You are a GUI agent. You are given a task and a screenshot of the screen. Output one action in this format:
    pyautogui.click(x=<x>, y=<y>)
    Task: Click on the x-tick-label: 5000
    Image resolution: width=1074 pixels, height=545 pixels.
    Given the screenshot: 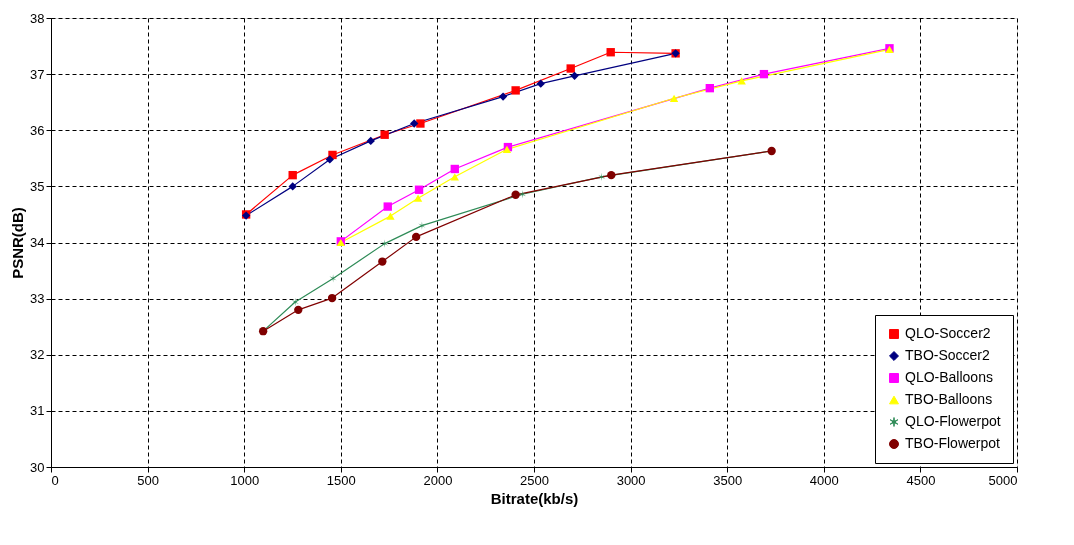 What is the action you would take?
    pyautogui.click(x=1003, y=480)
    